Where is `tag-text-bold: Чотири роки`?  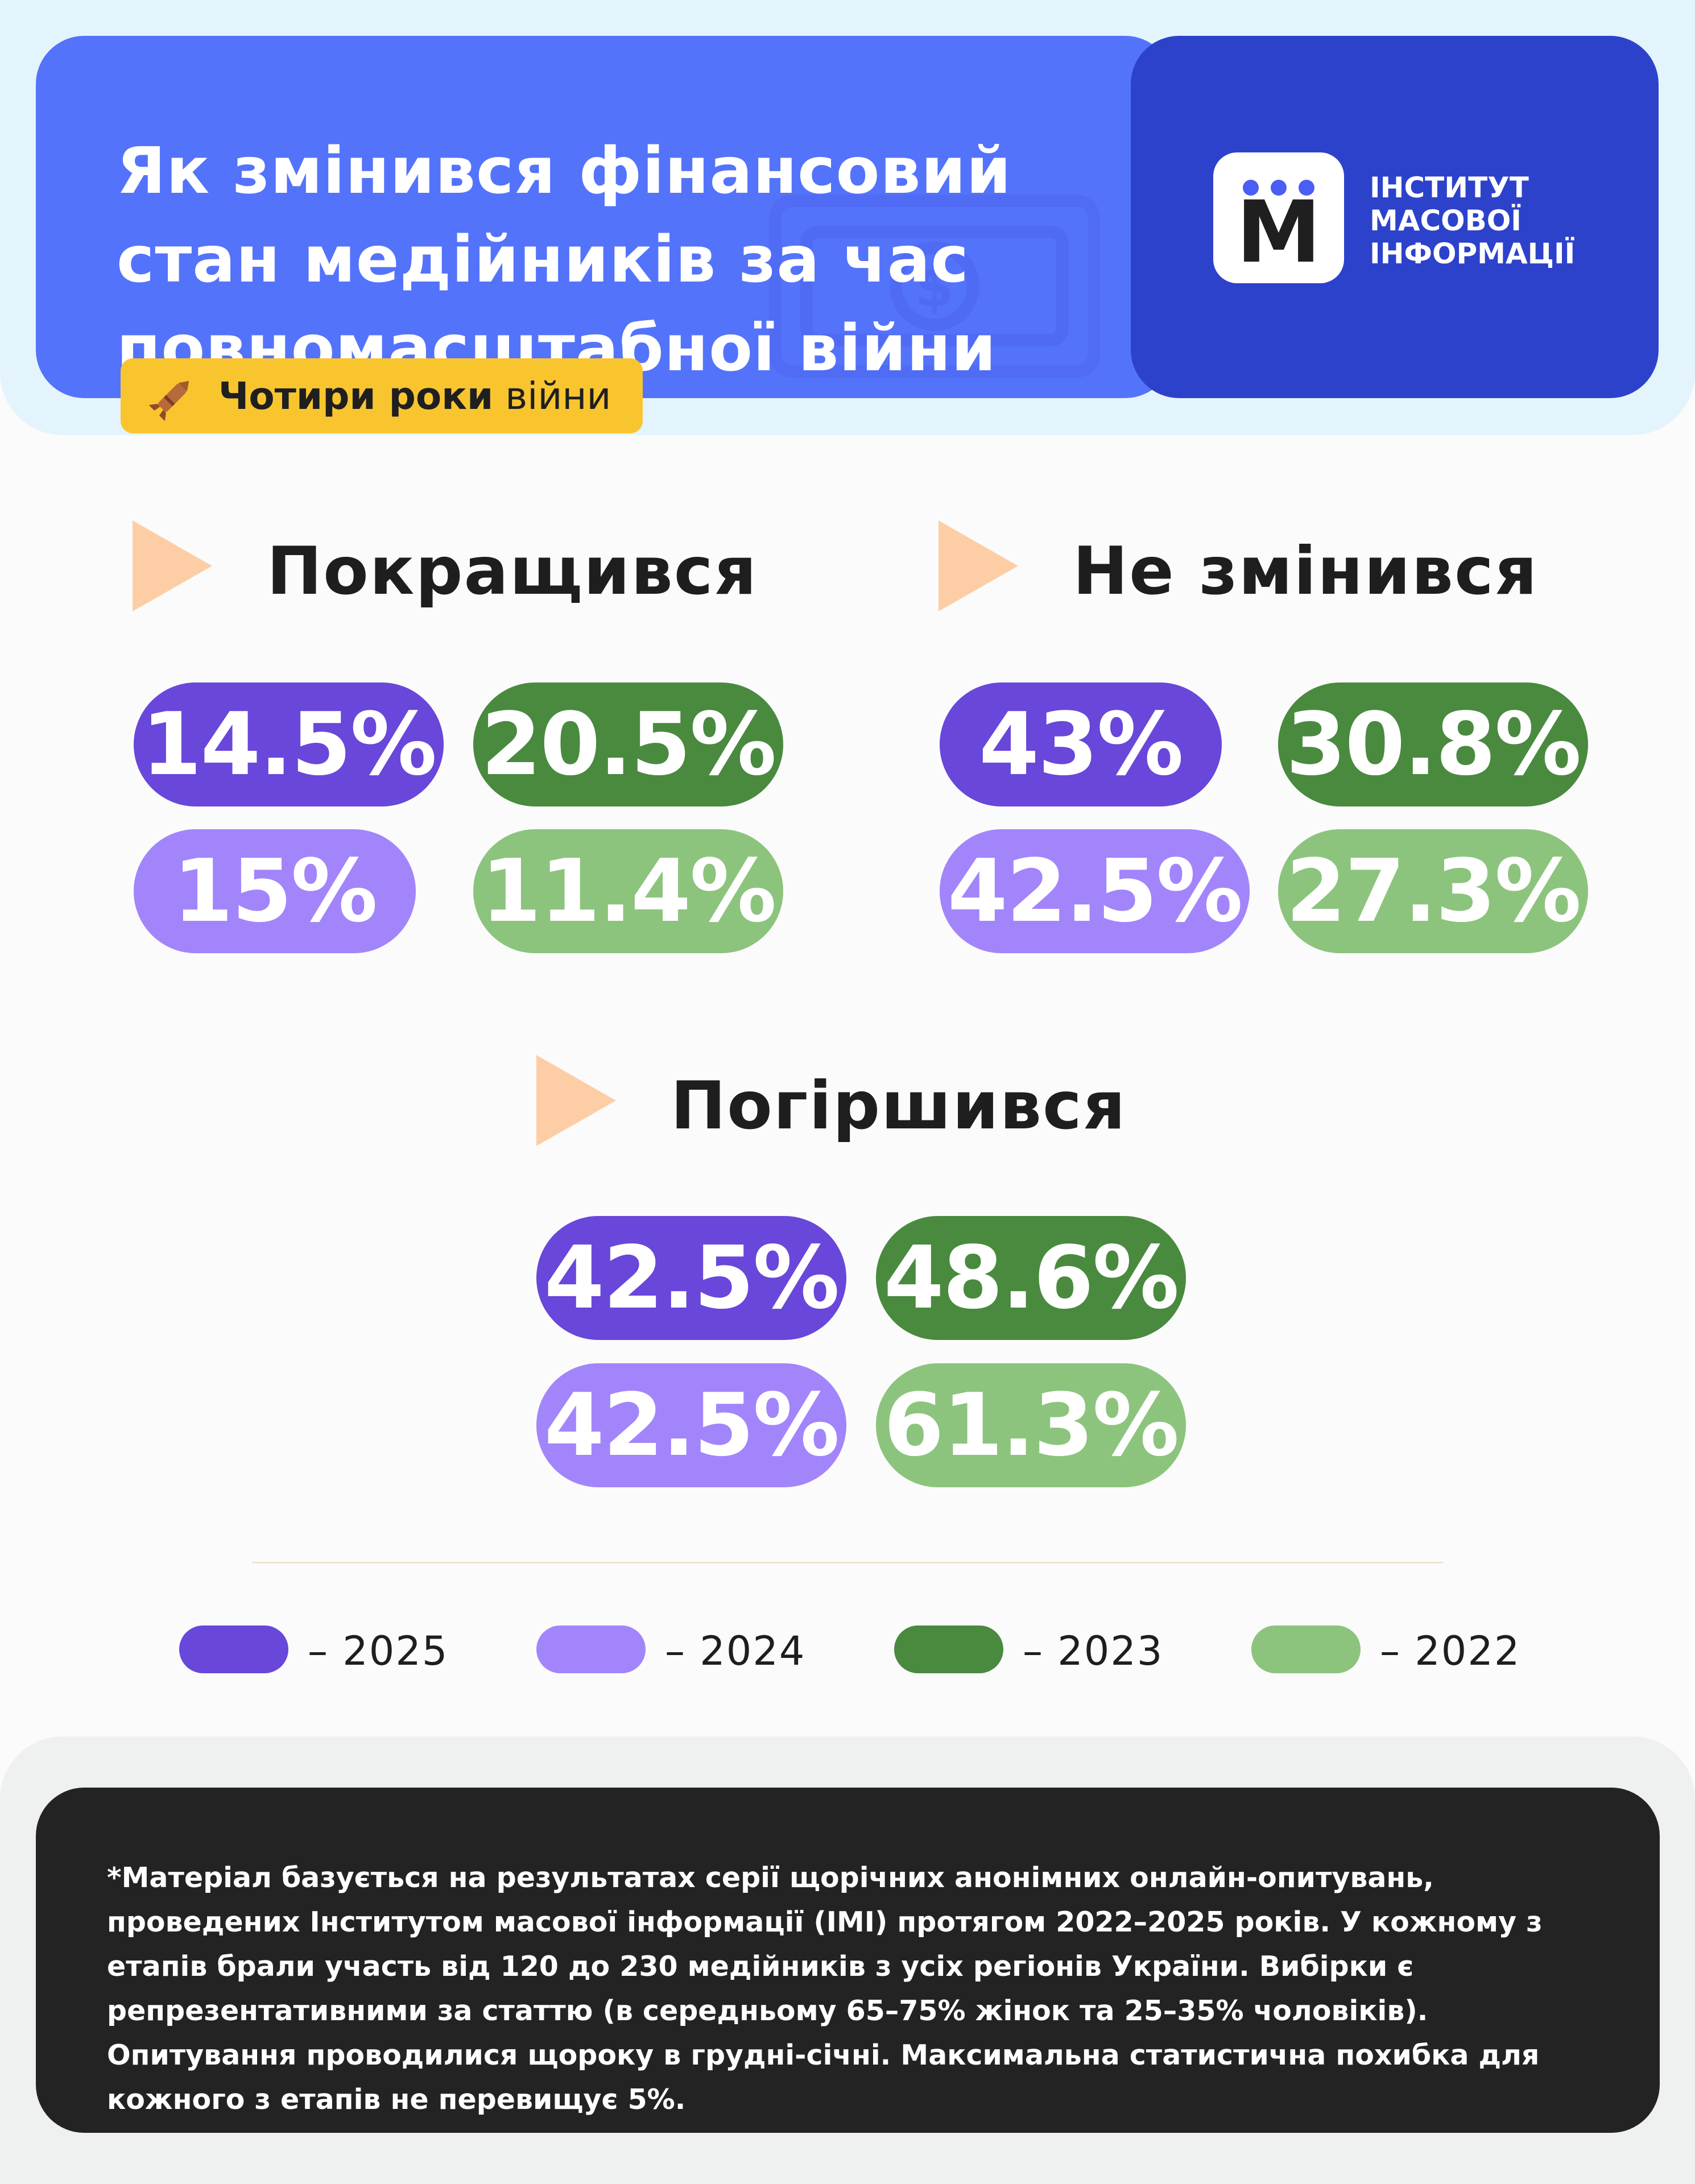 tag-text-bold: Чотири роки is located at coordinates (356, 396).